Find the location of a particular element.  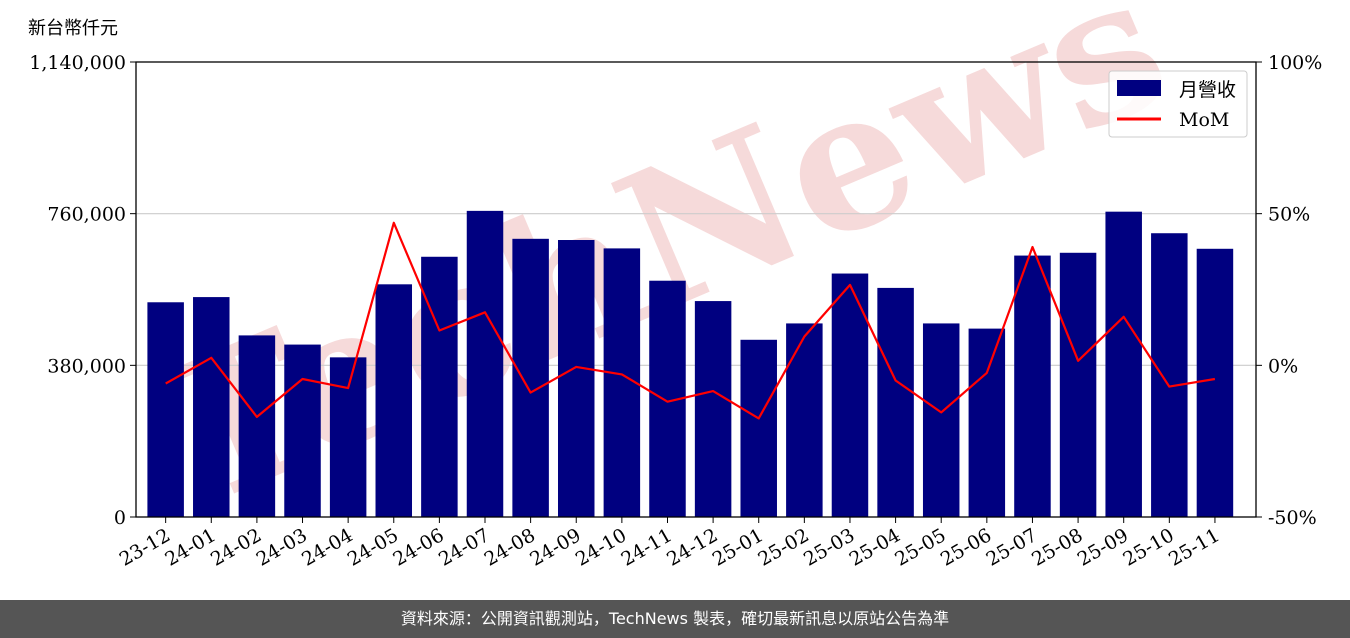

y-right-tick-label: -50% is located at coordinates (1292, 518).